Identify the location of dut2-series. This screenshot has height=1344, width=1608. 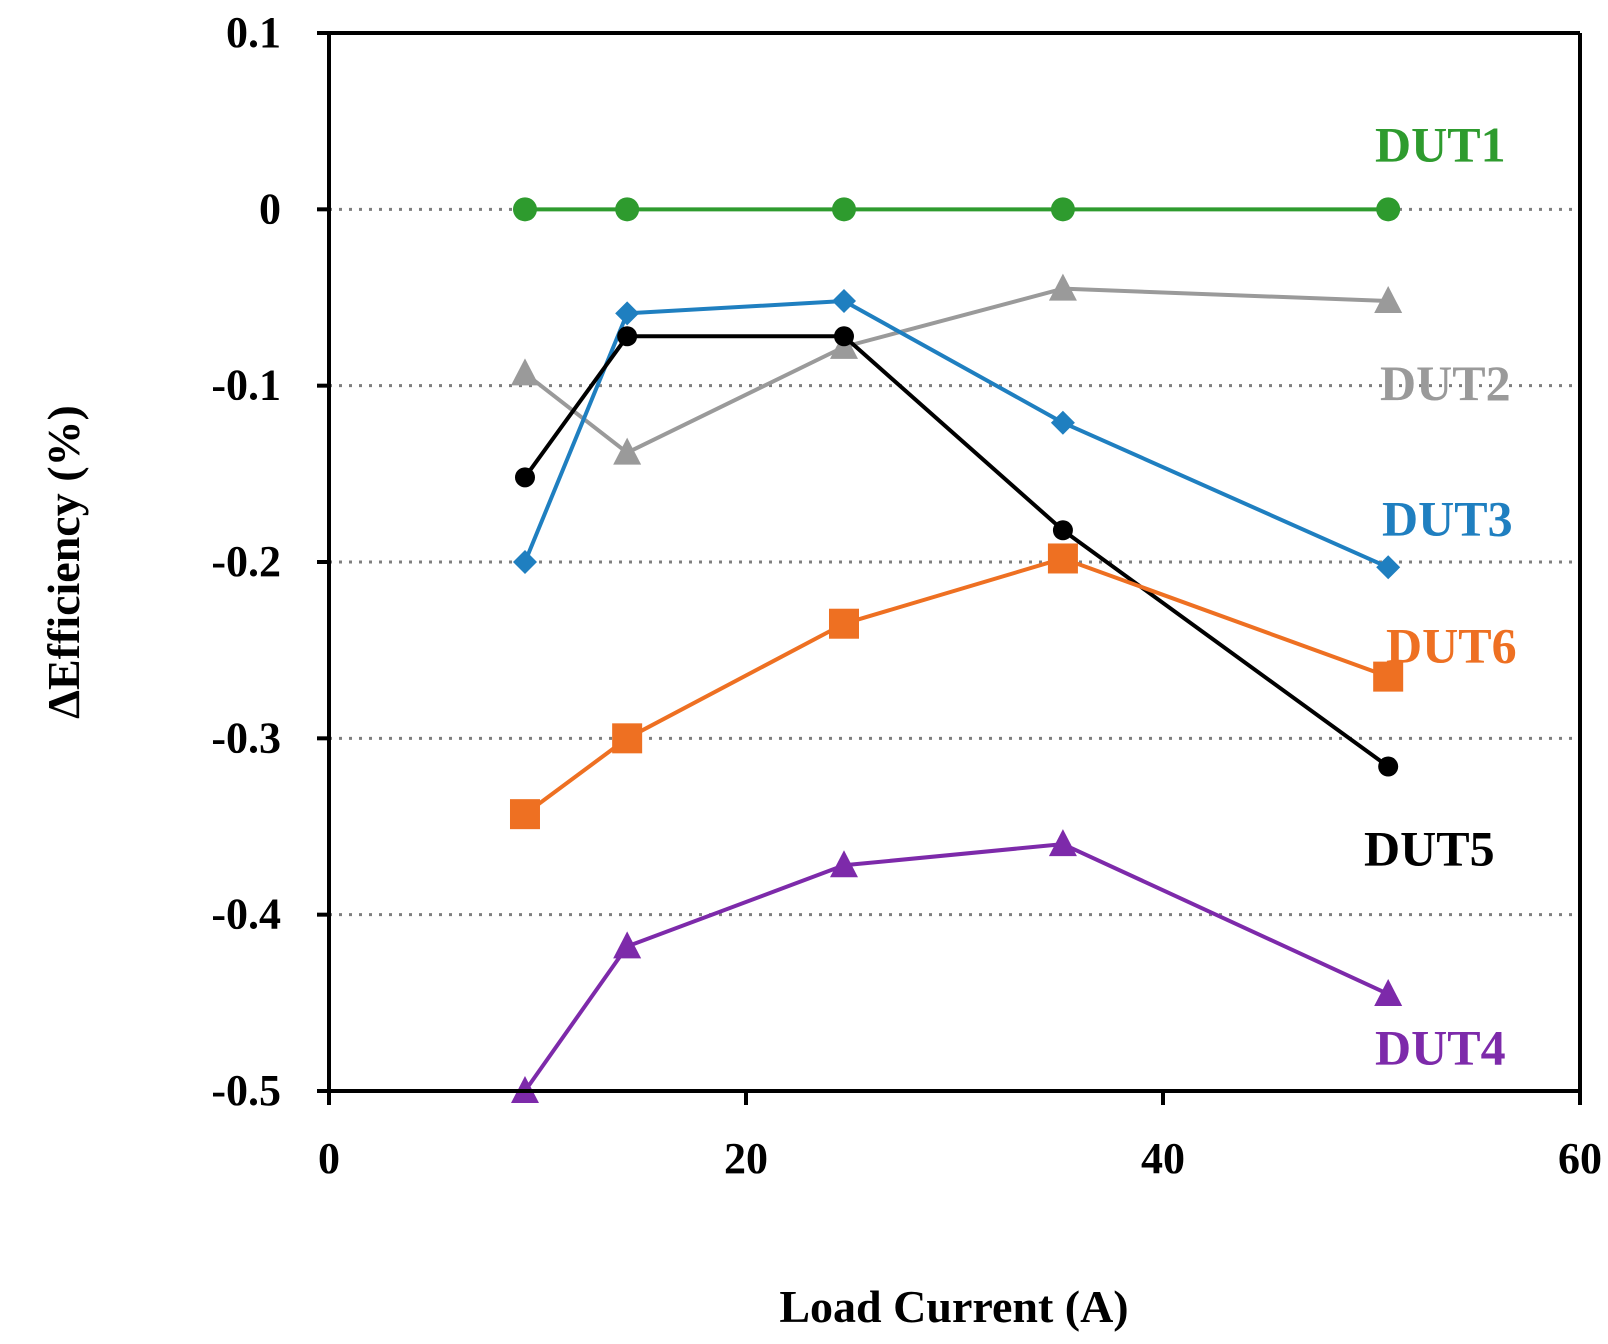
(956, 369).